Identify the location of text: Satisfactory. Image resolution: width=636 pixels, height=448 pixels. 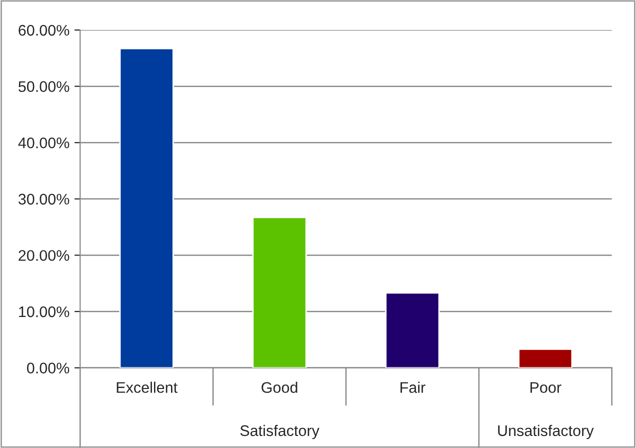
(280, 432).